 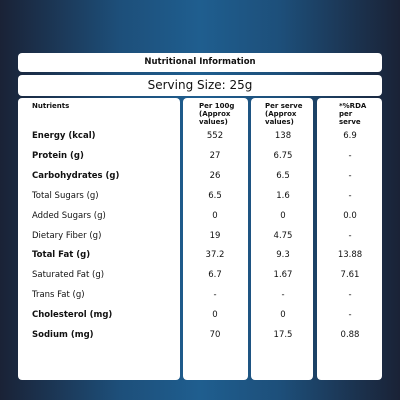 I want to click on nutrient-value: 27, so click(x=215, y=155).